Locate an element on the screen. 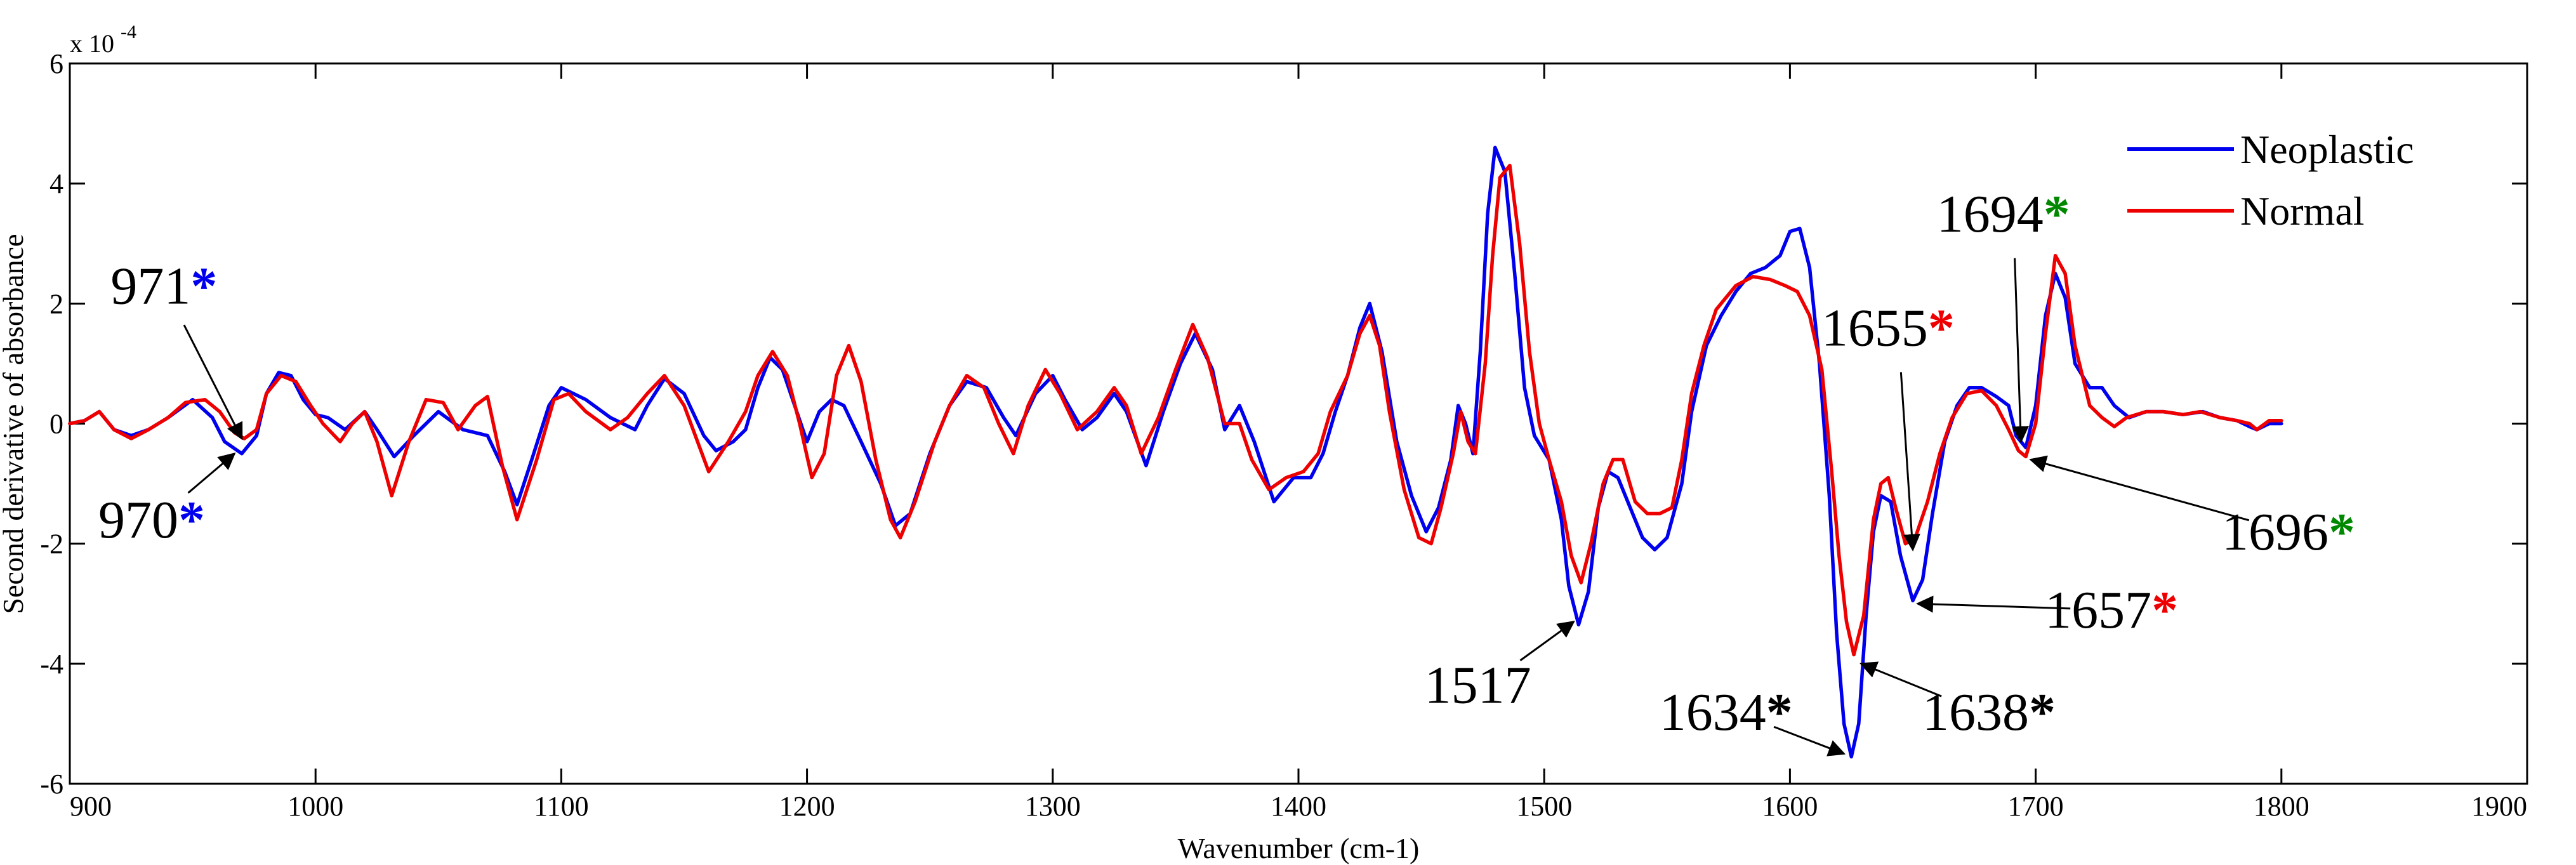  y-exponent-power: -4 is located at coordinates (128, 32).